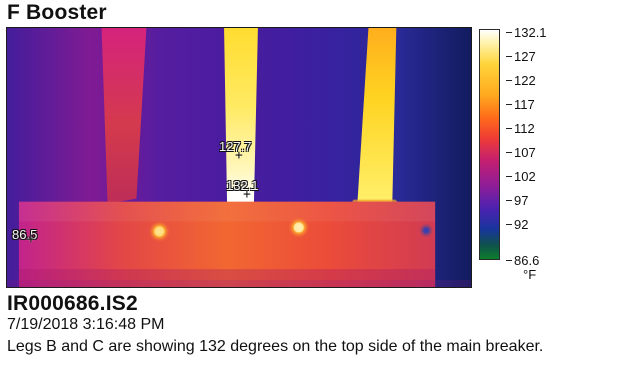 The width and height of the screenshot is (641, 385). What do you see at coordinates (517, 200) in the screenshot?
I see `scale-tick: 97` at bounding box center [517, 200].